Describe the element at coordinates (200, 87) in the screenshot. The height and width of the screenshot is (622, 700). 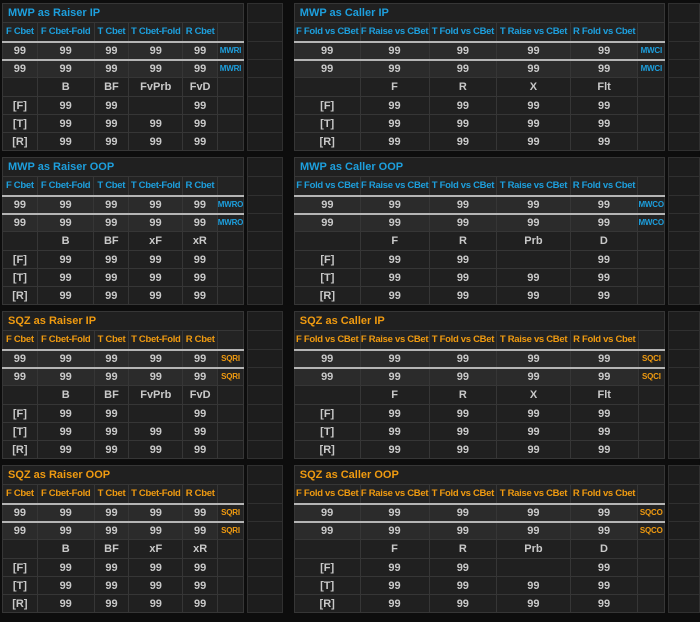
I see `action-label: FvD` at that location.